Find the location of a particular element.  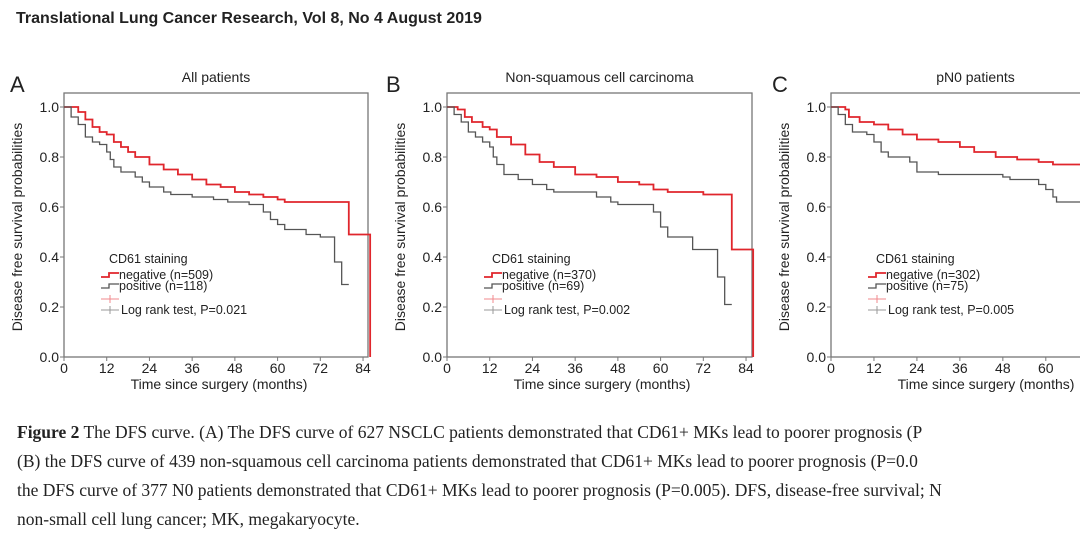

log-rank-test: Log rank test, P=0.002 is located at coordinates (567, 310).